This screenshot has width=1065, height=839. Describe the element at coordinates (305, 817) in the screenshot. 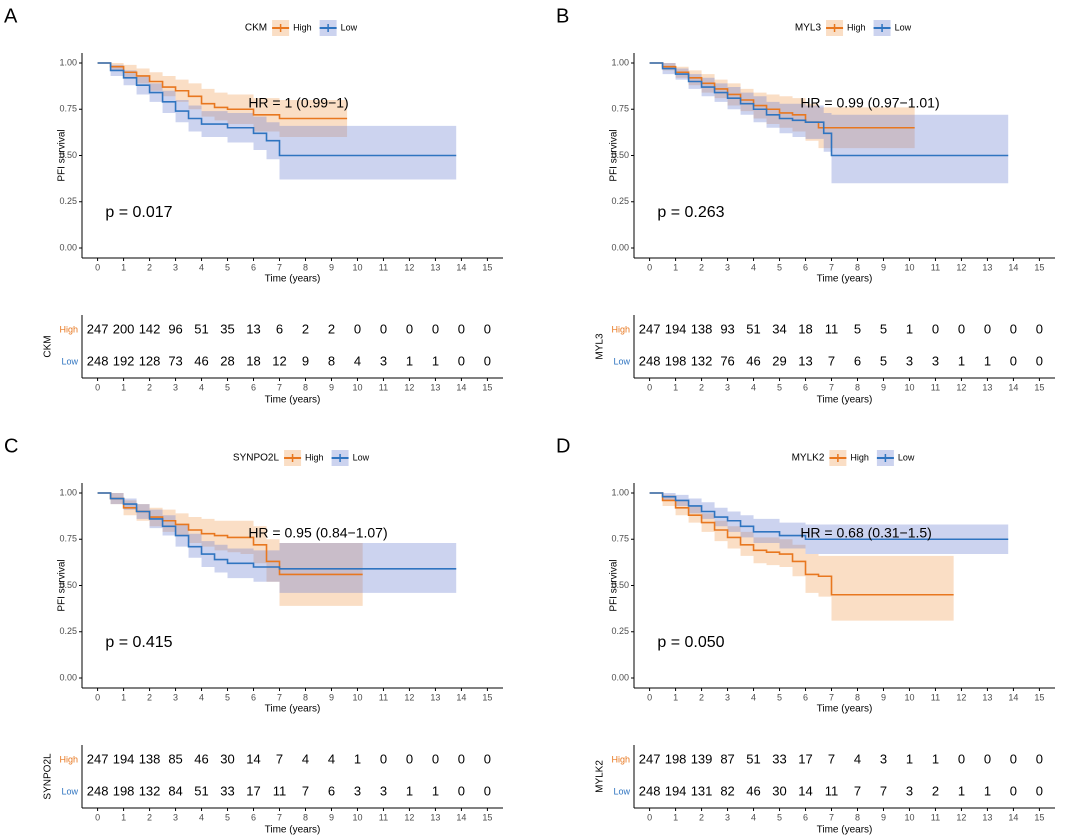

I see `table-x-tick-label: 8` at that location.